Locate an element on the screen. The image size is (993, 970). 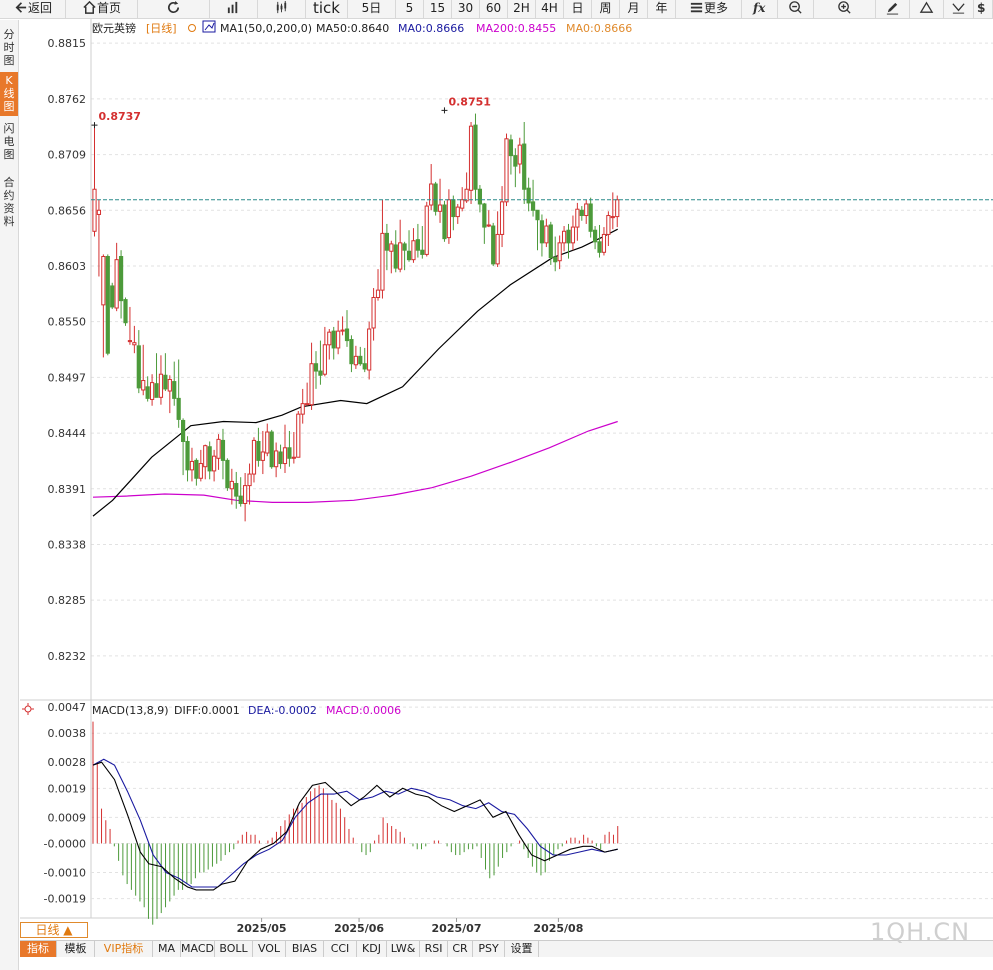
period-2h-button-label: 2H is located at coordinates (521, 8).